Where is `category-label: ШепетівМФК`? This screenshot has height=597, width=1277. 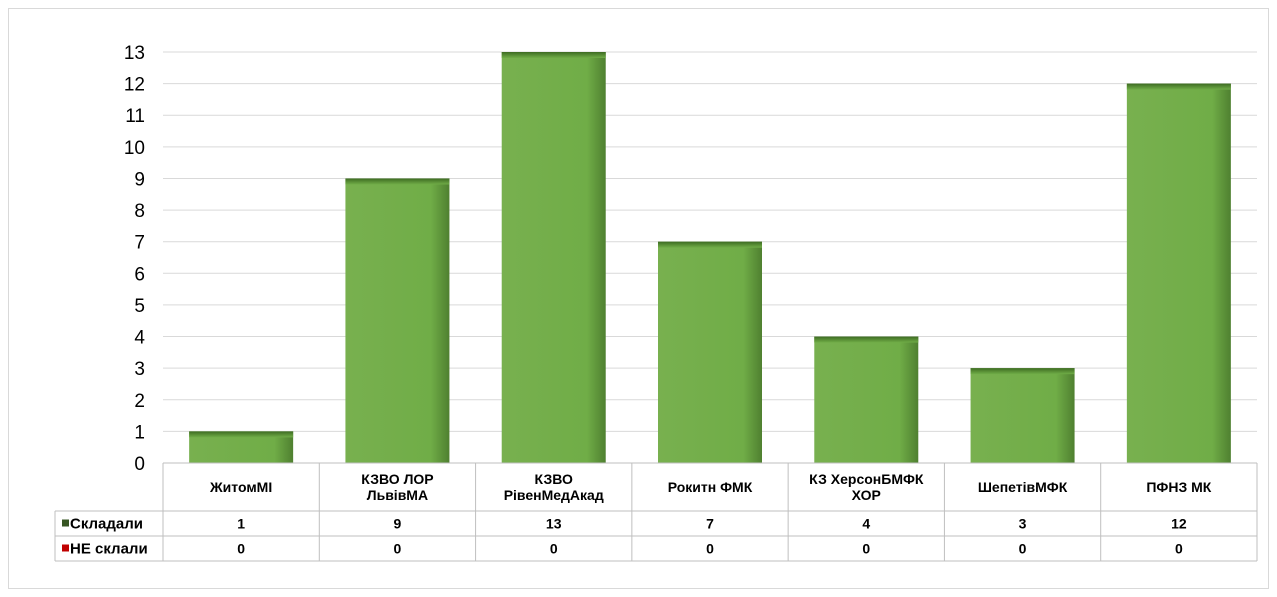
category-label: ШепетівМФК is located at coordinates (1023, 487).